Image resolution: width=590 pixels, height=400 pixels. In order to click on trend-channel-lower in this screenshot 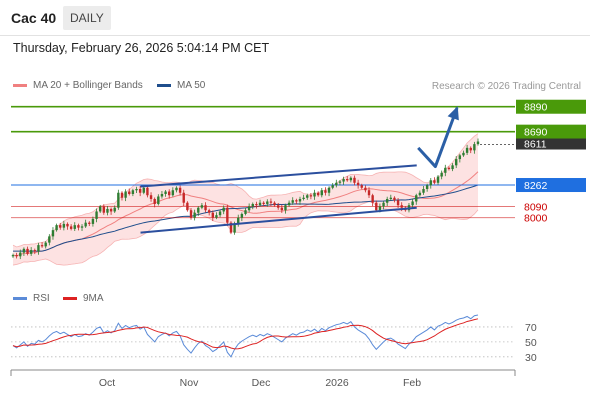, I will do `click(278, 220)`.